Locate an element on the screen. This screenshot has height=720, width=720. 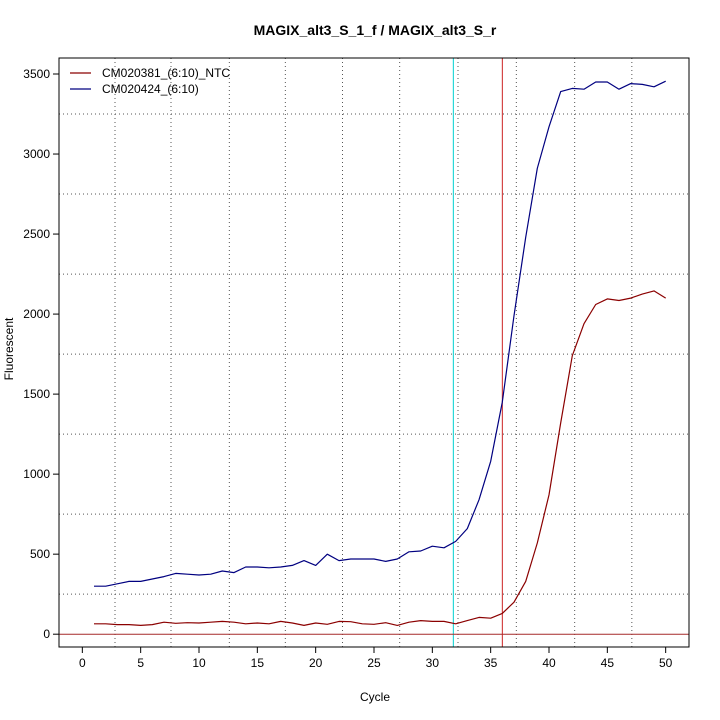
x-tick-label-7: 35 is located at coordinates (491, 663).